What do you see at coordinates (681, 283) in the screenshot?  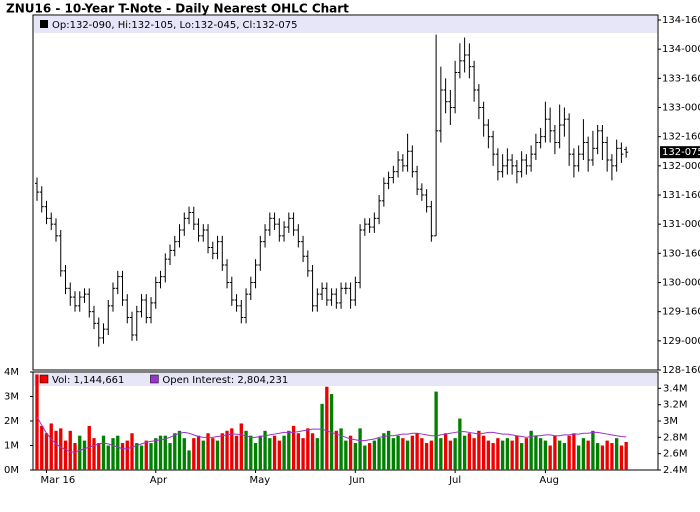 I see `y-tick-label: 130-000` at bounding box center [681, 283].